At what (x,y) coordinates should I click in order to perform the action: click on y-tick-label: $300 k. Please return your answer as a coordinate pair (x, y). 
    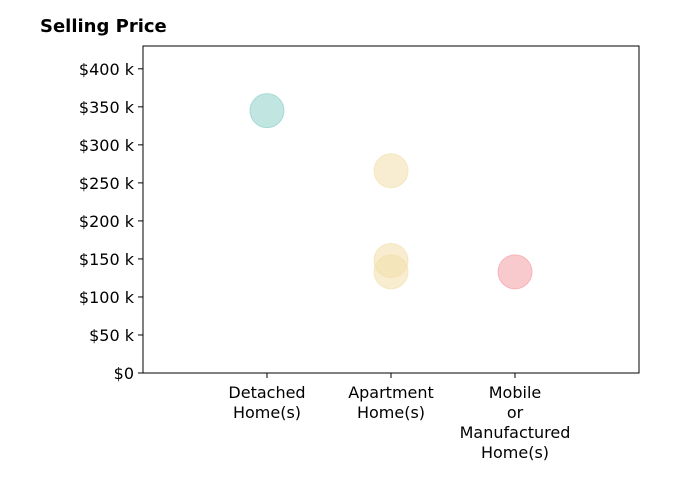
    Looking at the image, I should click on (107, 145).